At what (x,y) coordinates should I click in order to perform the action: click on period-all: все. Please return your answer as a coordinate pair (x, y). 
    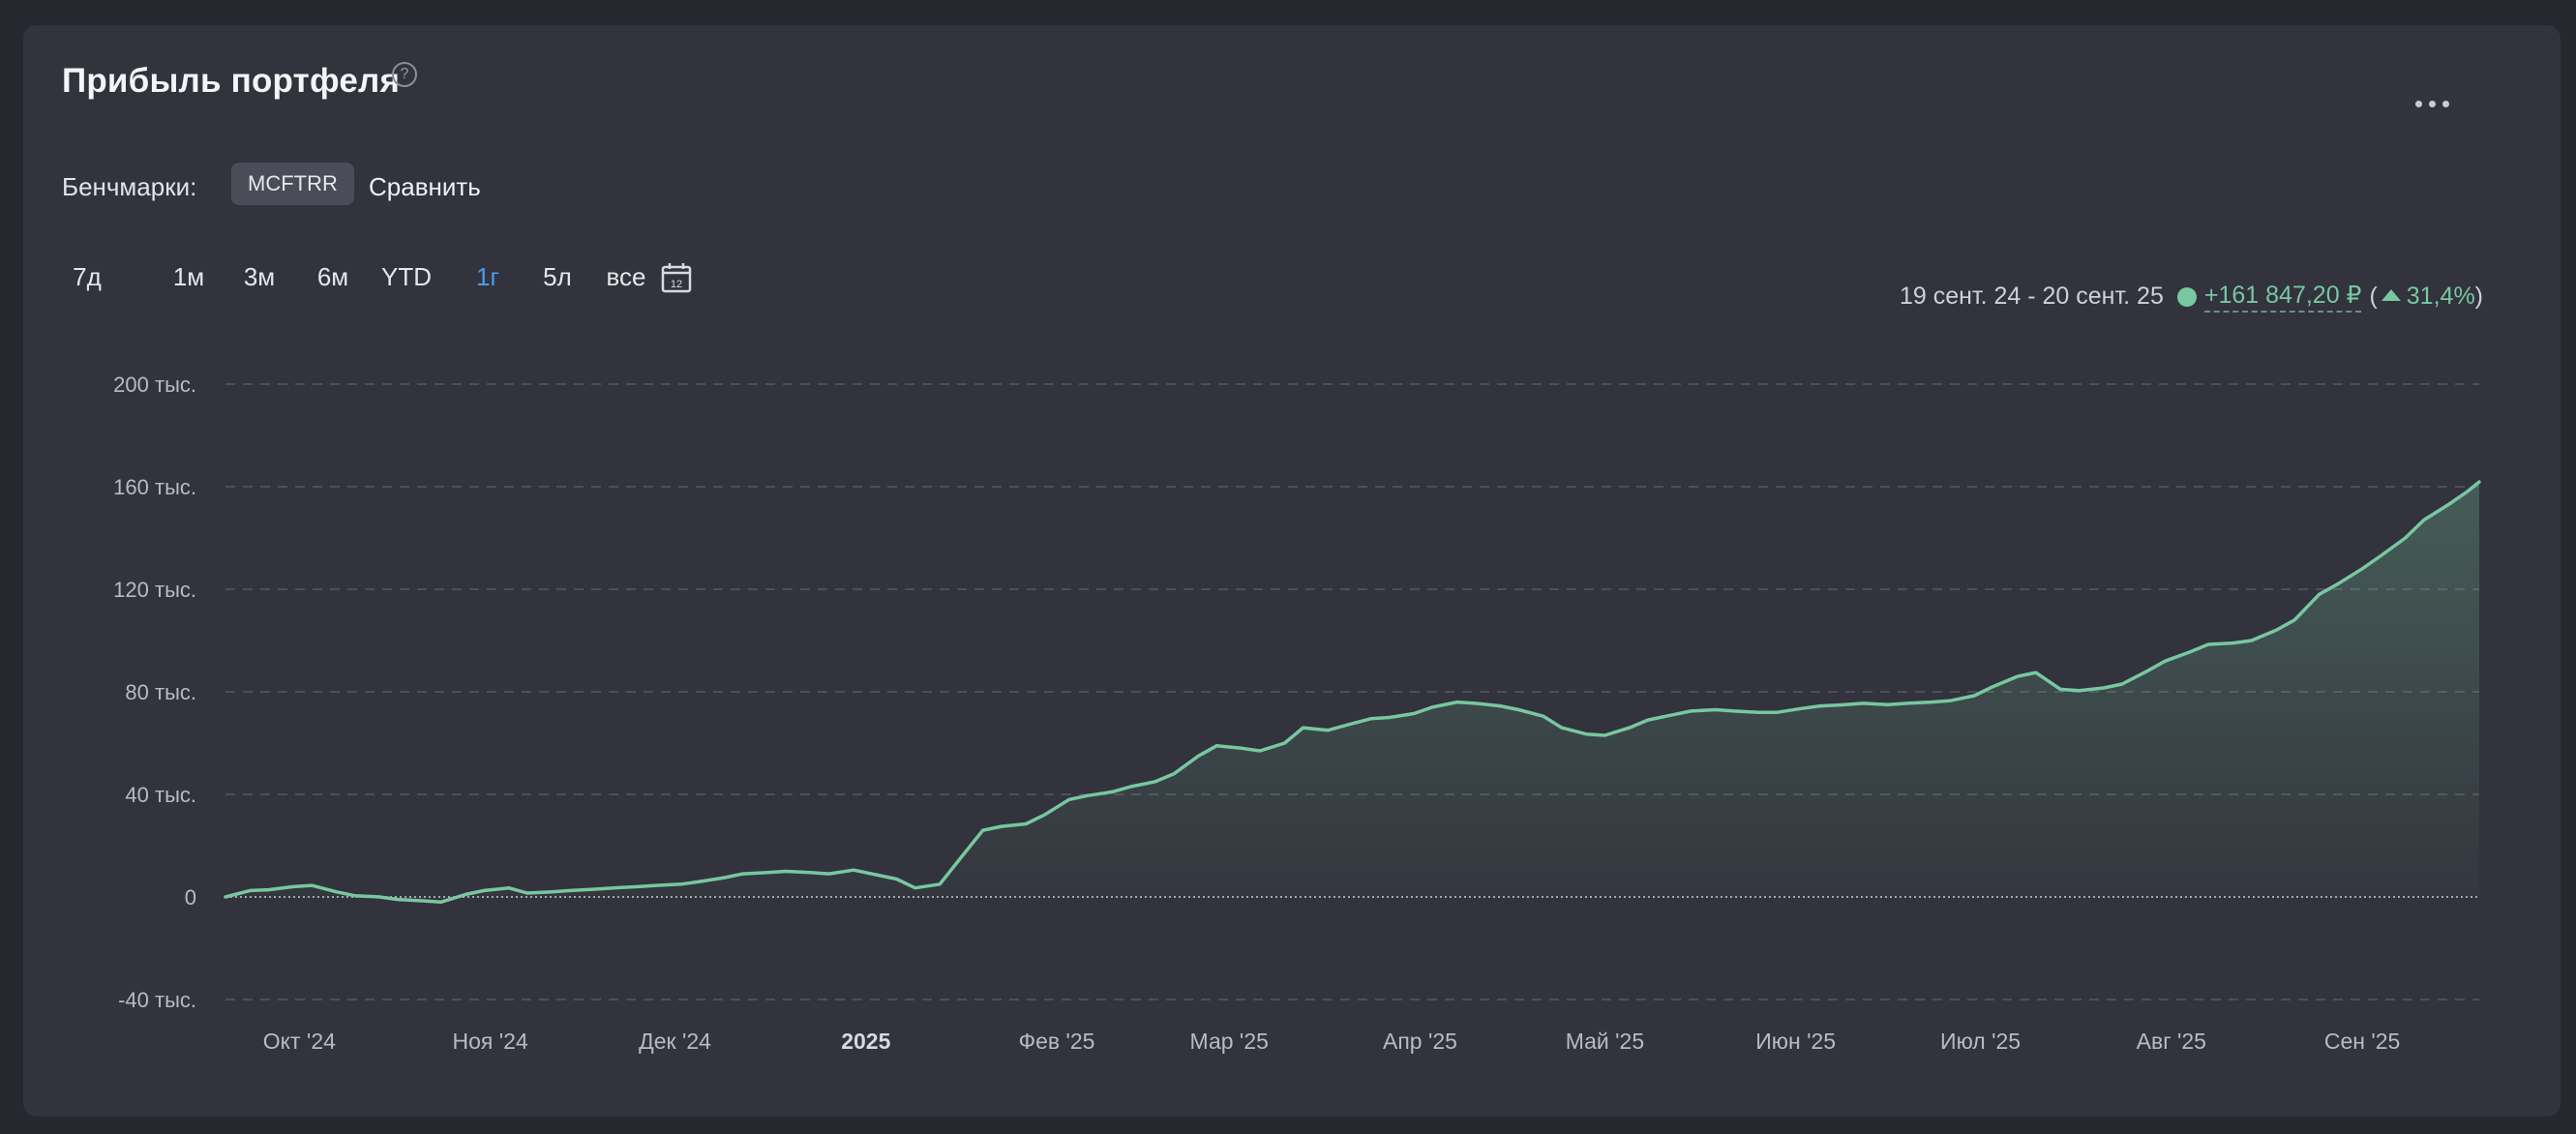
    Looking at the image, I should click on (626, 277).